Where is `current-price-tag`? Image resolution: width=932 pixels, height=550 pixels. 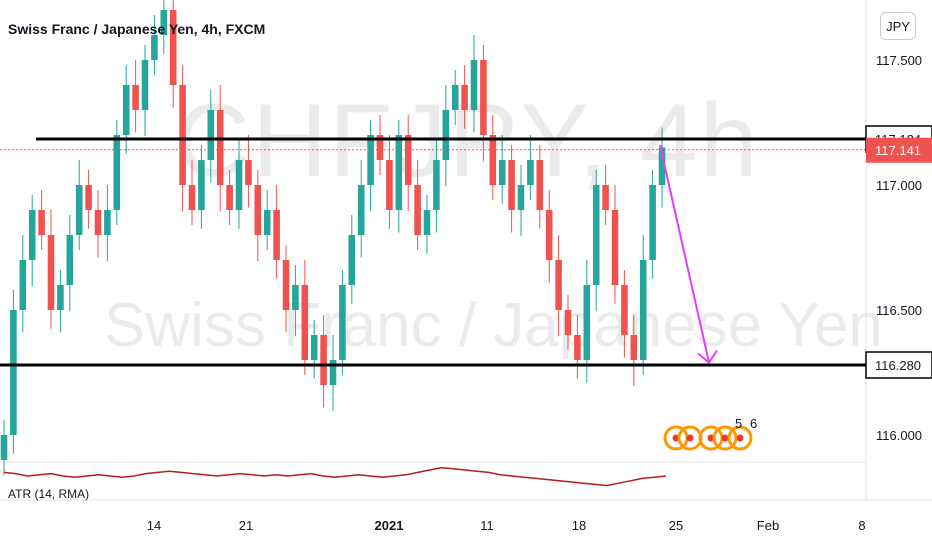 current-price-tag is located at coordinates (899, 150).